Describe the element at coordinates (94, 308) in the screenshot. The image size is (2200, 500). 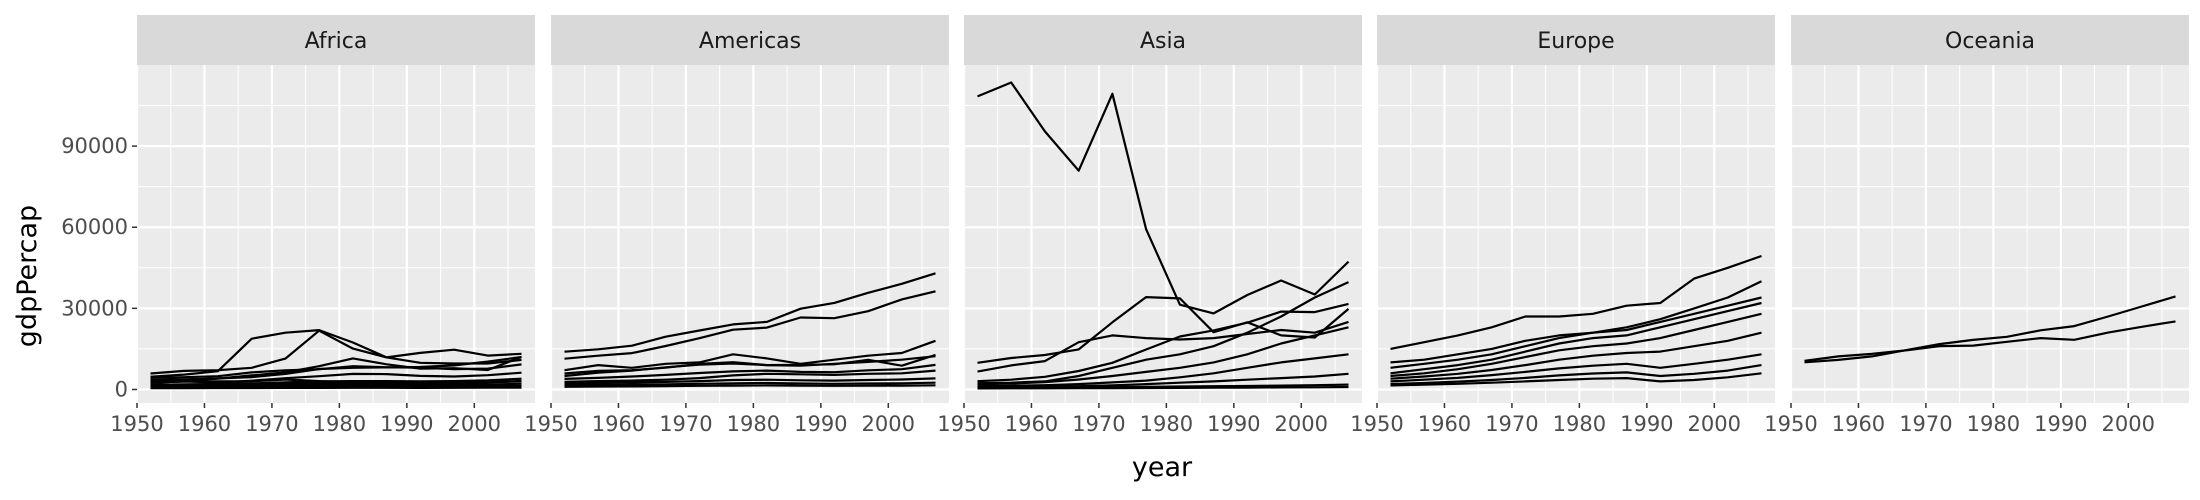
I see `y-tick-label: 30000` at that location.